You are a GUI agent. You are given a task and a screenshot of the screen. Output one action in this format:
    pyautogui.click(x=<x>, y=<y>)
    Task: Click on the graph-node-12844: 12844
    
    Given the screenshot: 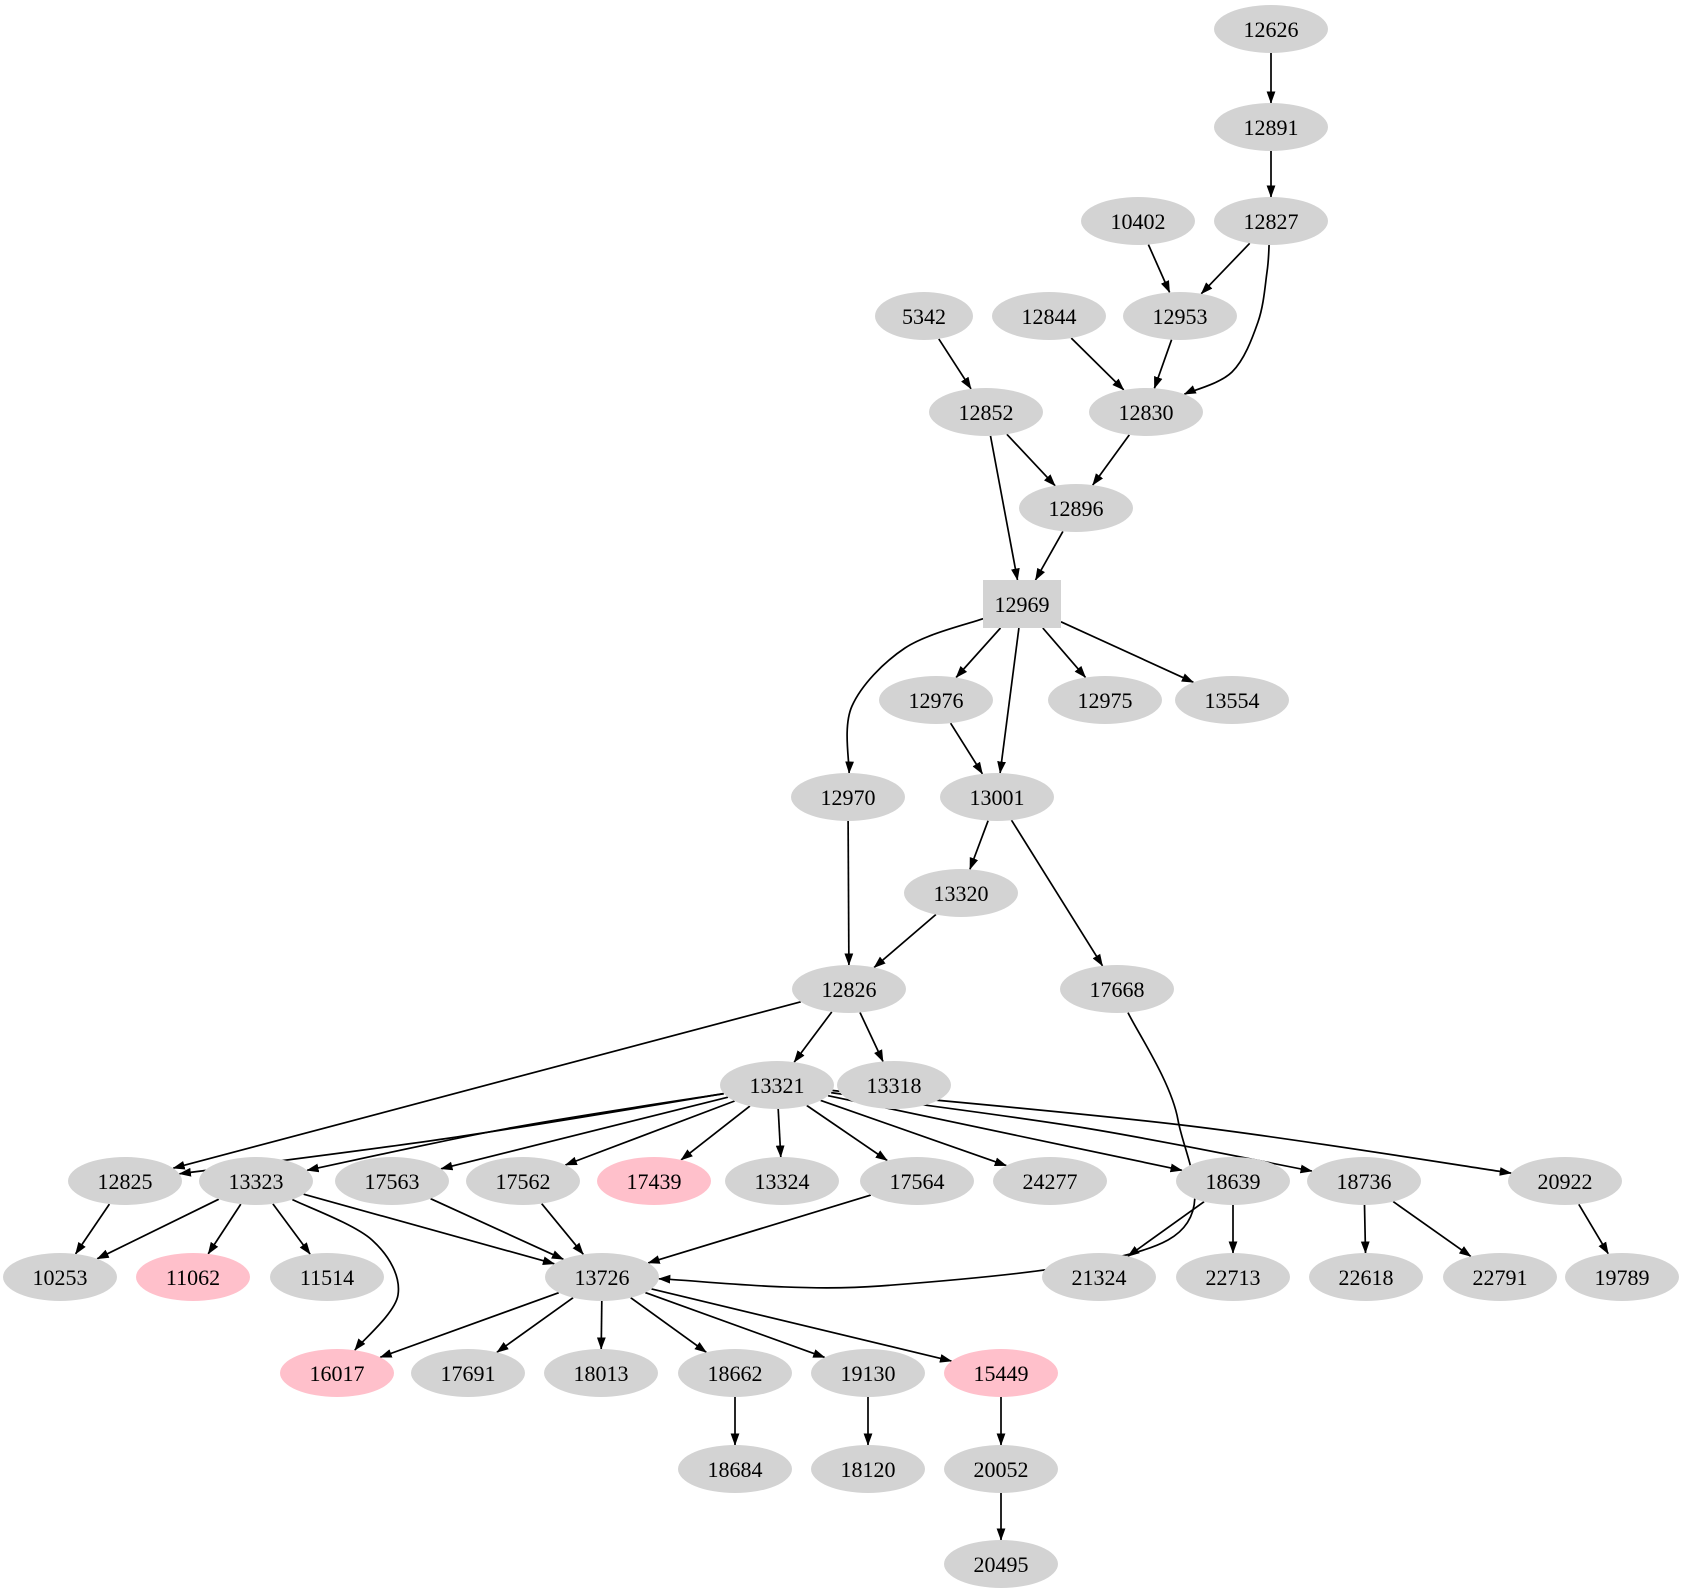 What is the action you would take?
    pyautogui.click(x=1049, y=316)
    